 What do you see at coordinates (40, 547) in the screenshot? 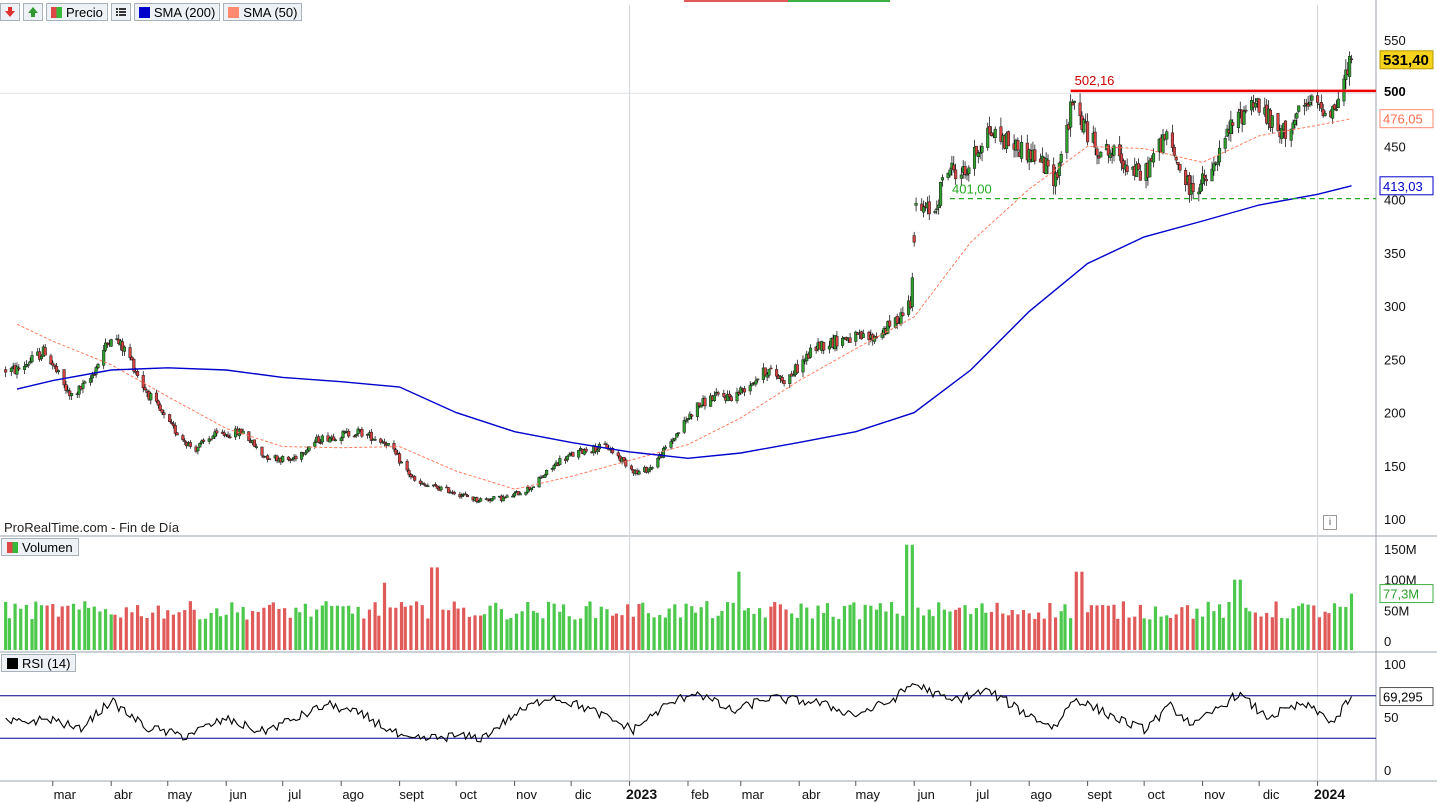
I see `volume-panel-label: Volumen` at bounding box center [40, 547].